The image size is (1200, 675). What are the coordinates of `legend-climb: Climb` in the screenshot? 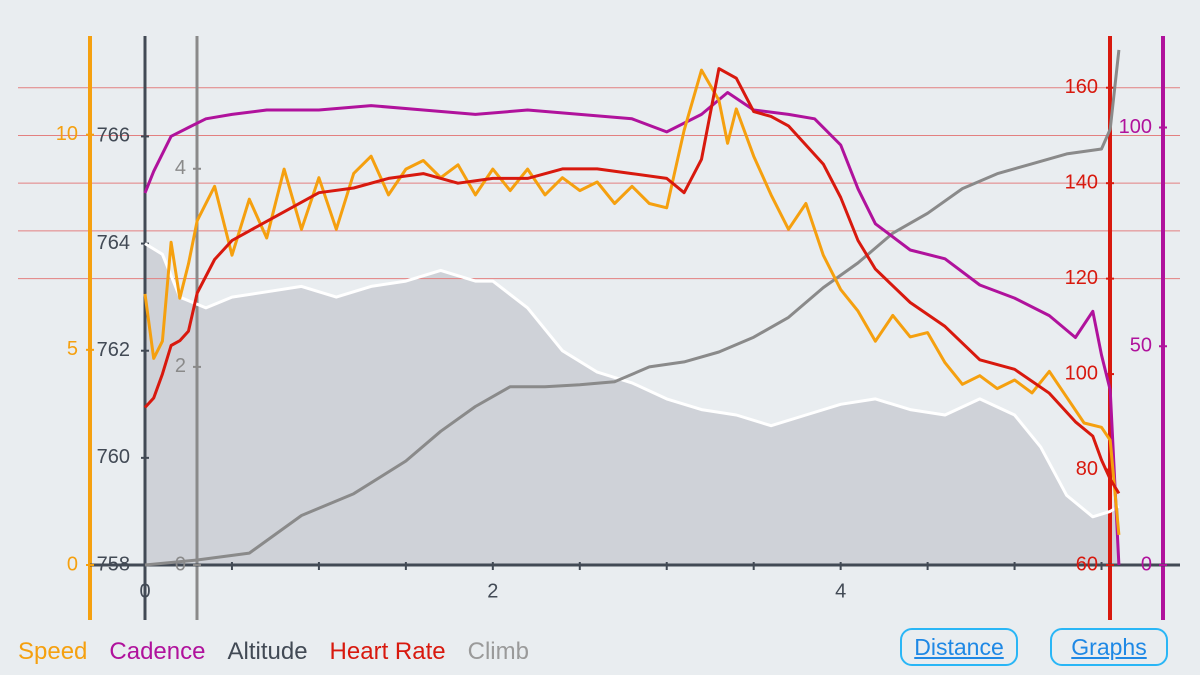 It's located at (498, 651).